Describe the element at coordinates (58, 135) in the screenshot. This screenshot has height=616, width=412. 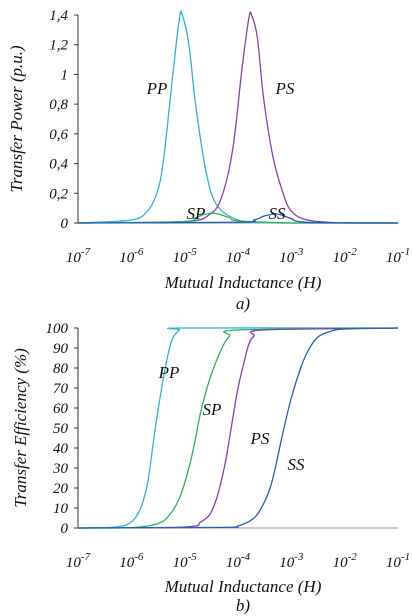
I see `y-tick-label: 0,6` at that location.